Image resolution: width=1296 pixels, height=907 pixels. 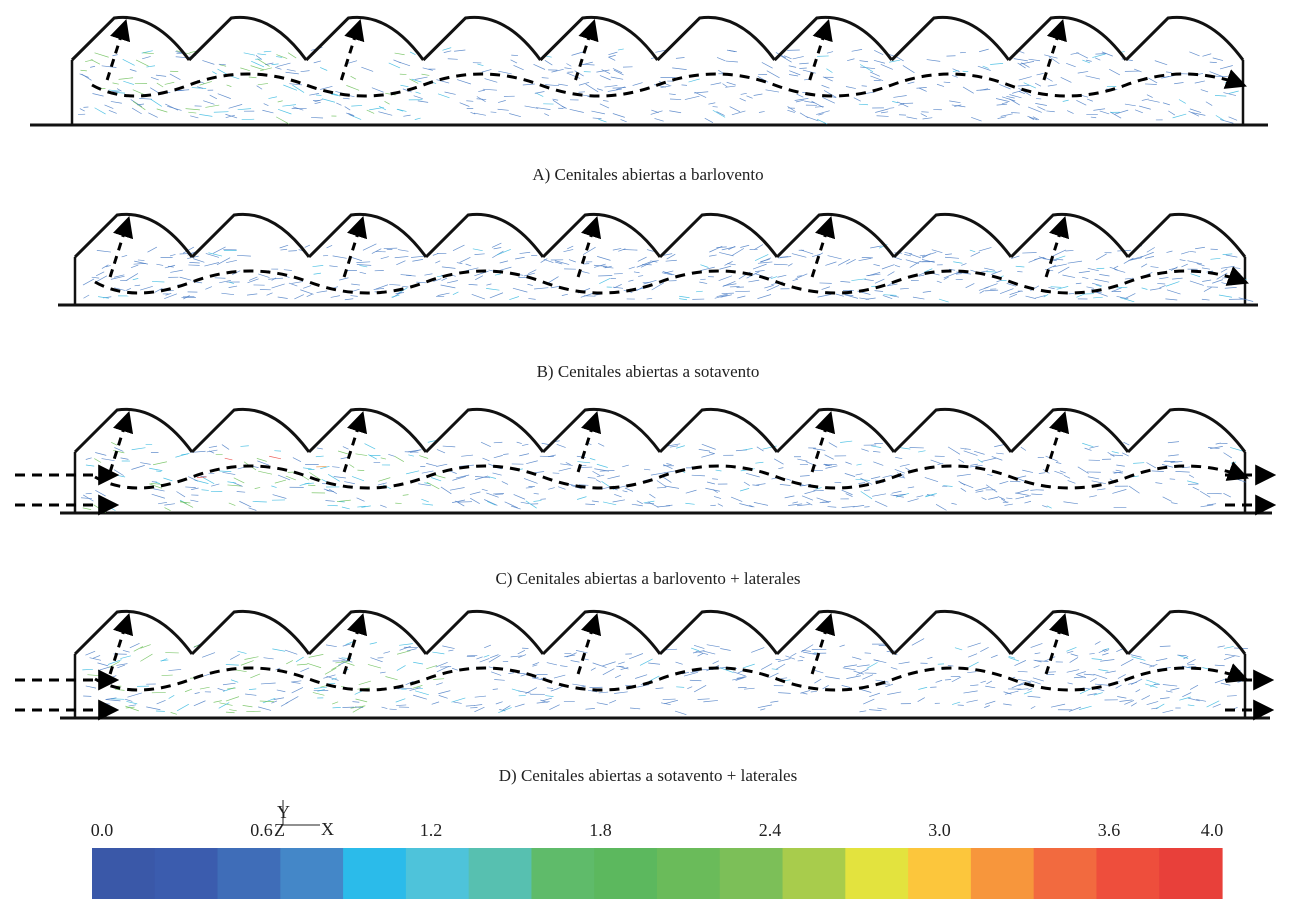 What do you see at coordinates (1109, 830) in the screenshot?
I see `colorbar-tick-label: 3.6` at bounding box center [1109, 830].